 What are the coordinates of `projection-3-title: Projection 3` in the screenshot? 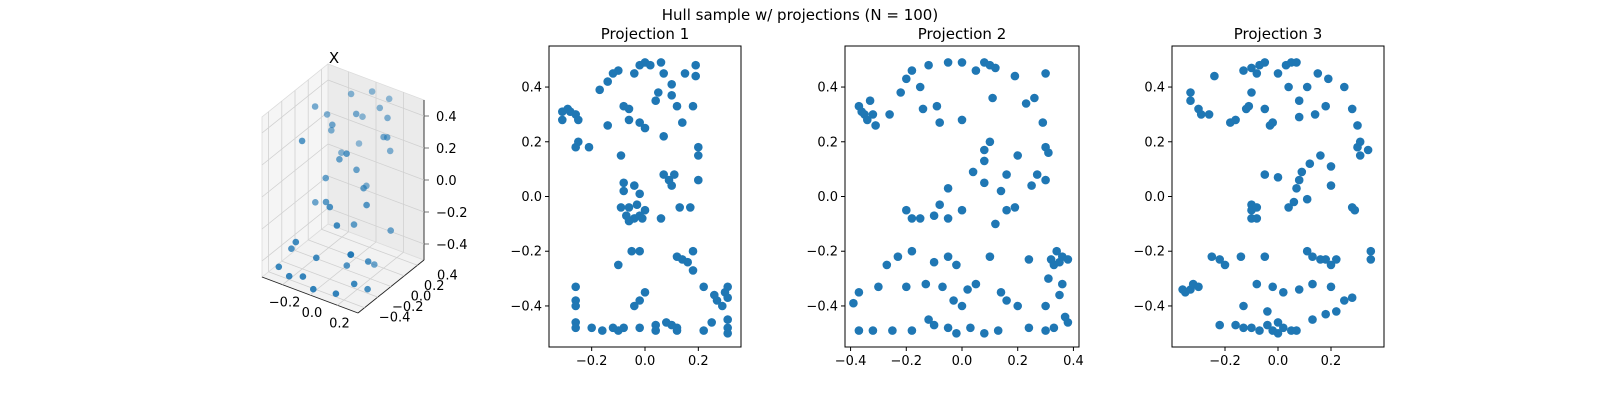 It's located at (1278, 34).